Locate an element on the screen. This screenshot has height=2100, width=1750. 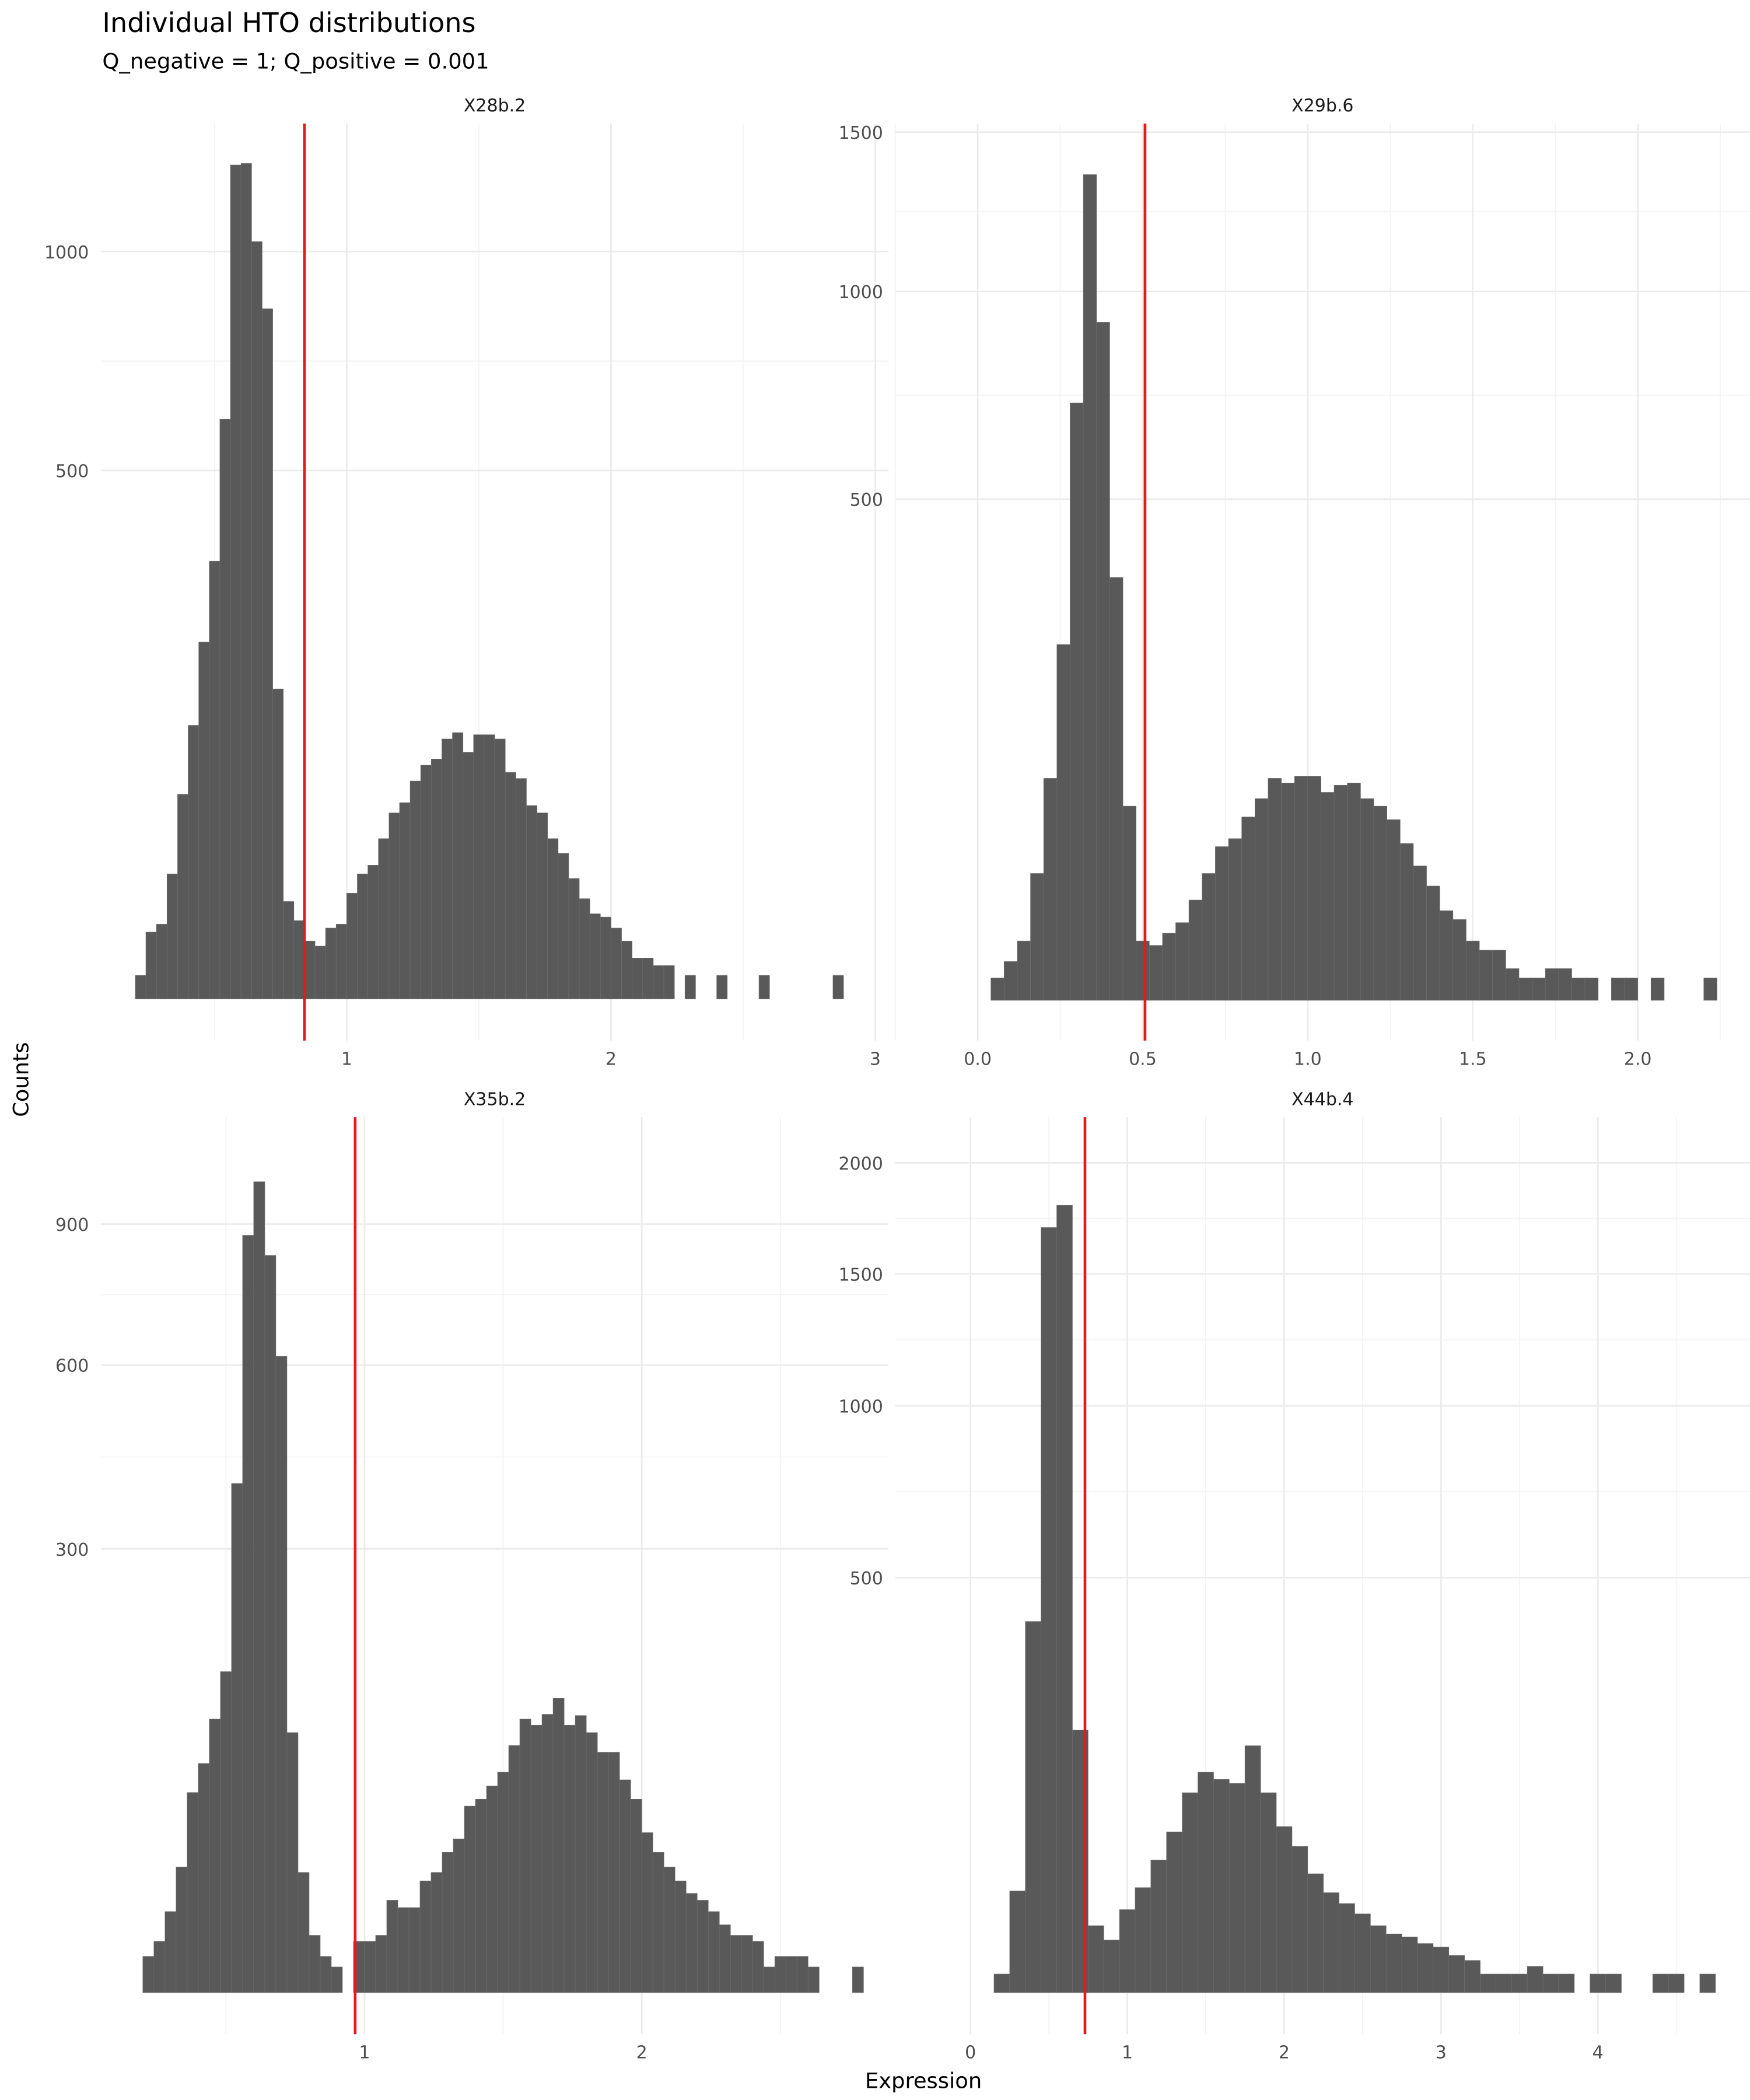
figure-subtitle: Q_negative = 1; Q_positive = 0.001 is located at coordinates (295, 61).